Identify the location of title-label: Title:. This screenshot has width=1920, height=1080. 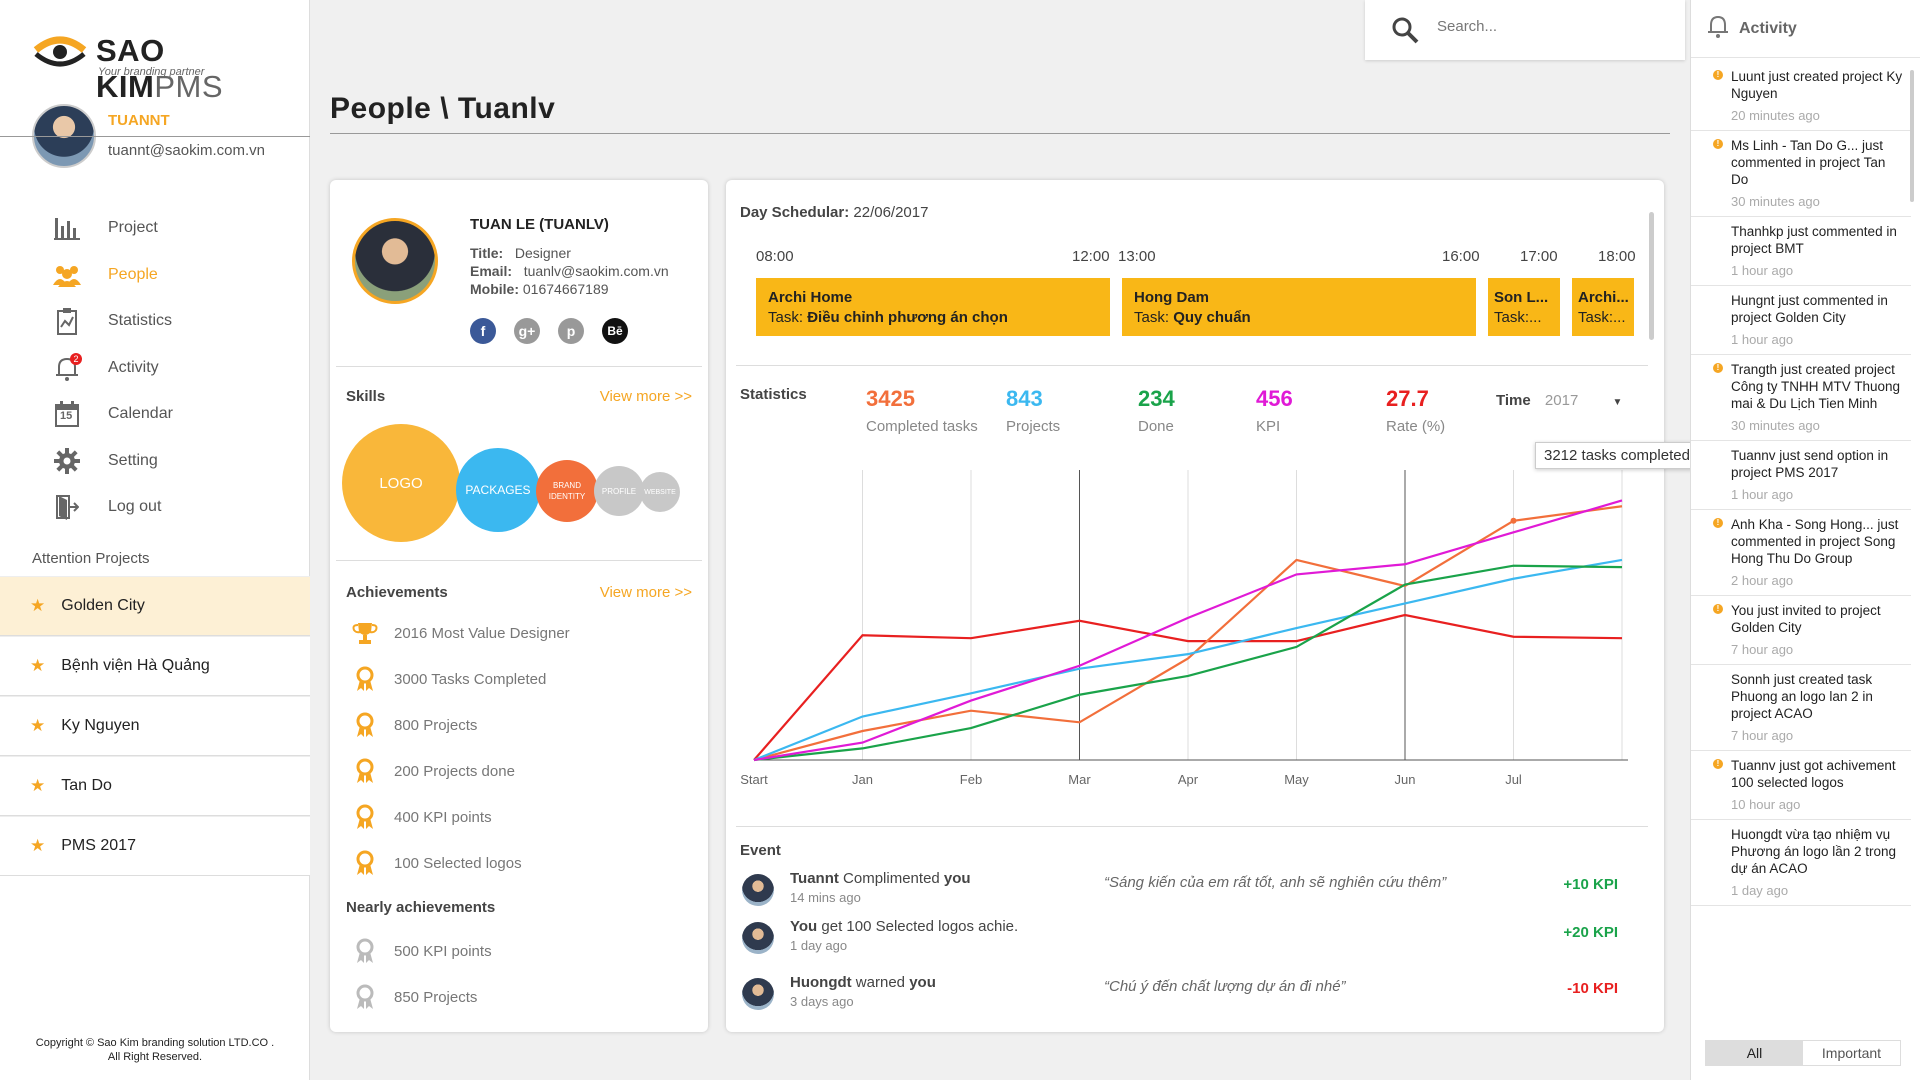
(487, 253).